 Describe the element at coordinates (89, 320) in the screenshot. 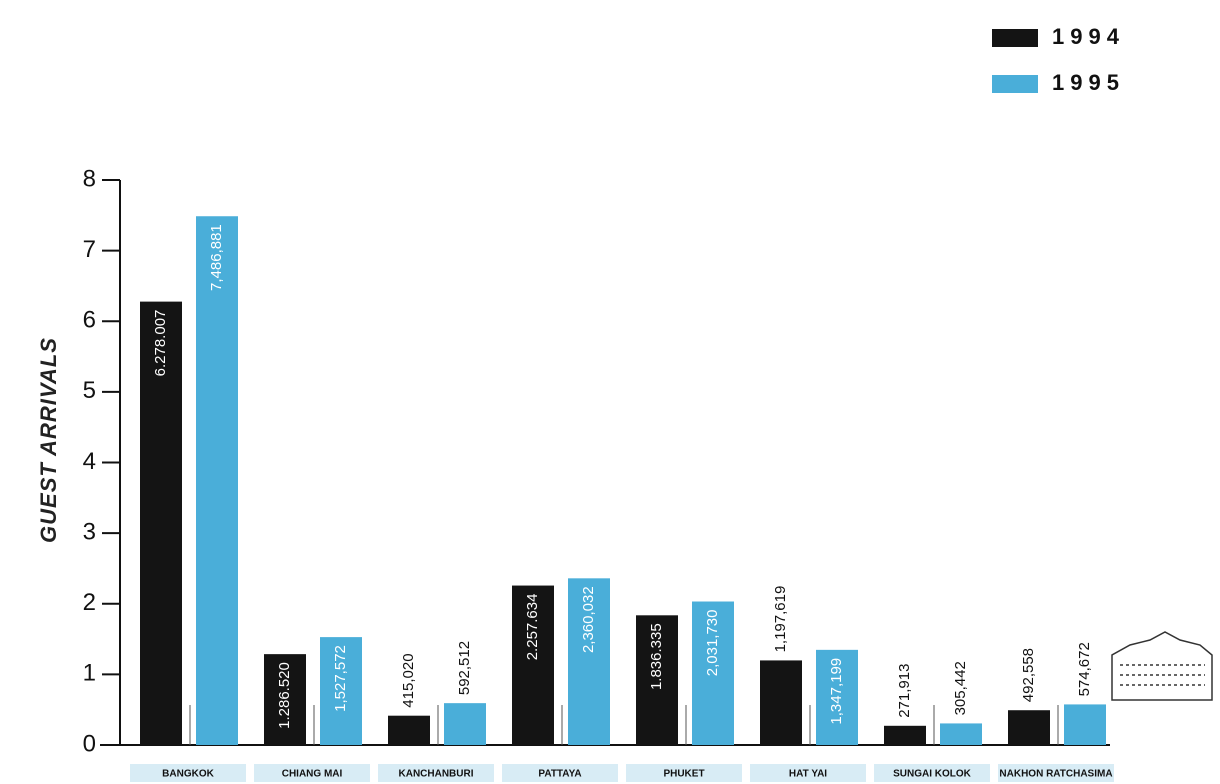

I see `y-tick-label: 6` at that location.